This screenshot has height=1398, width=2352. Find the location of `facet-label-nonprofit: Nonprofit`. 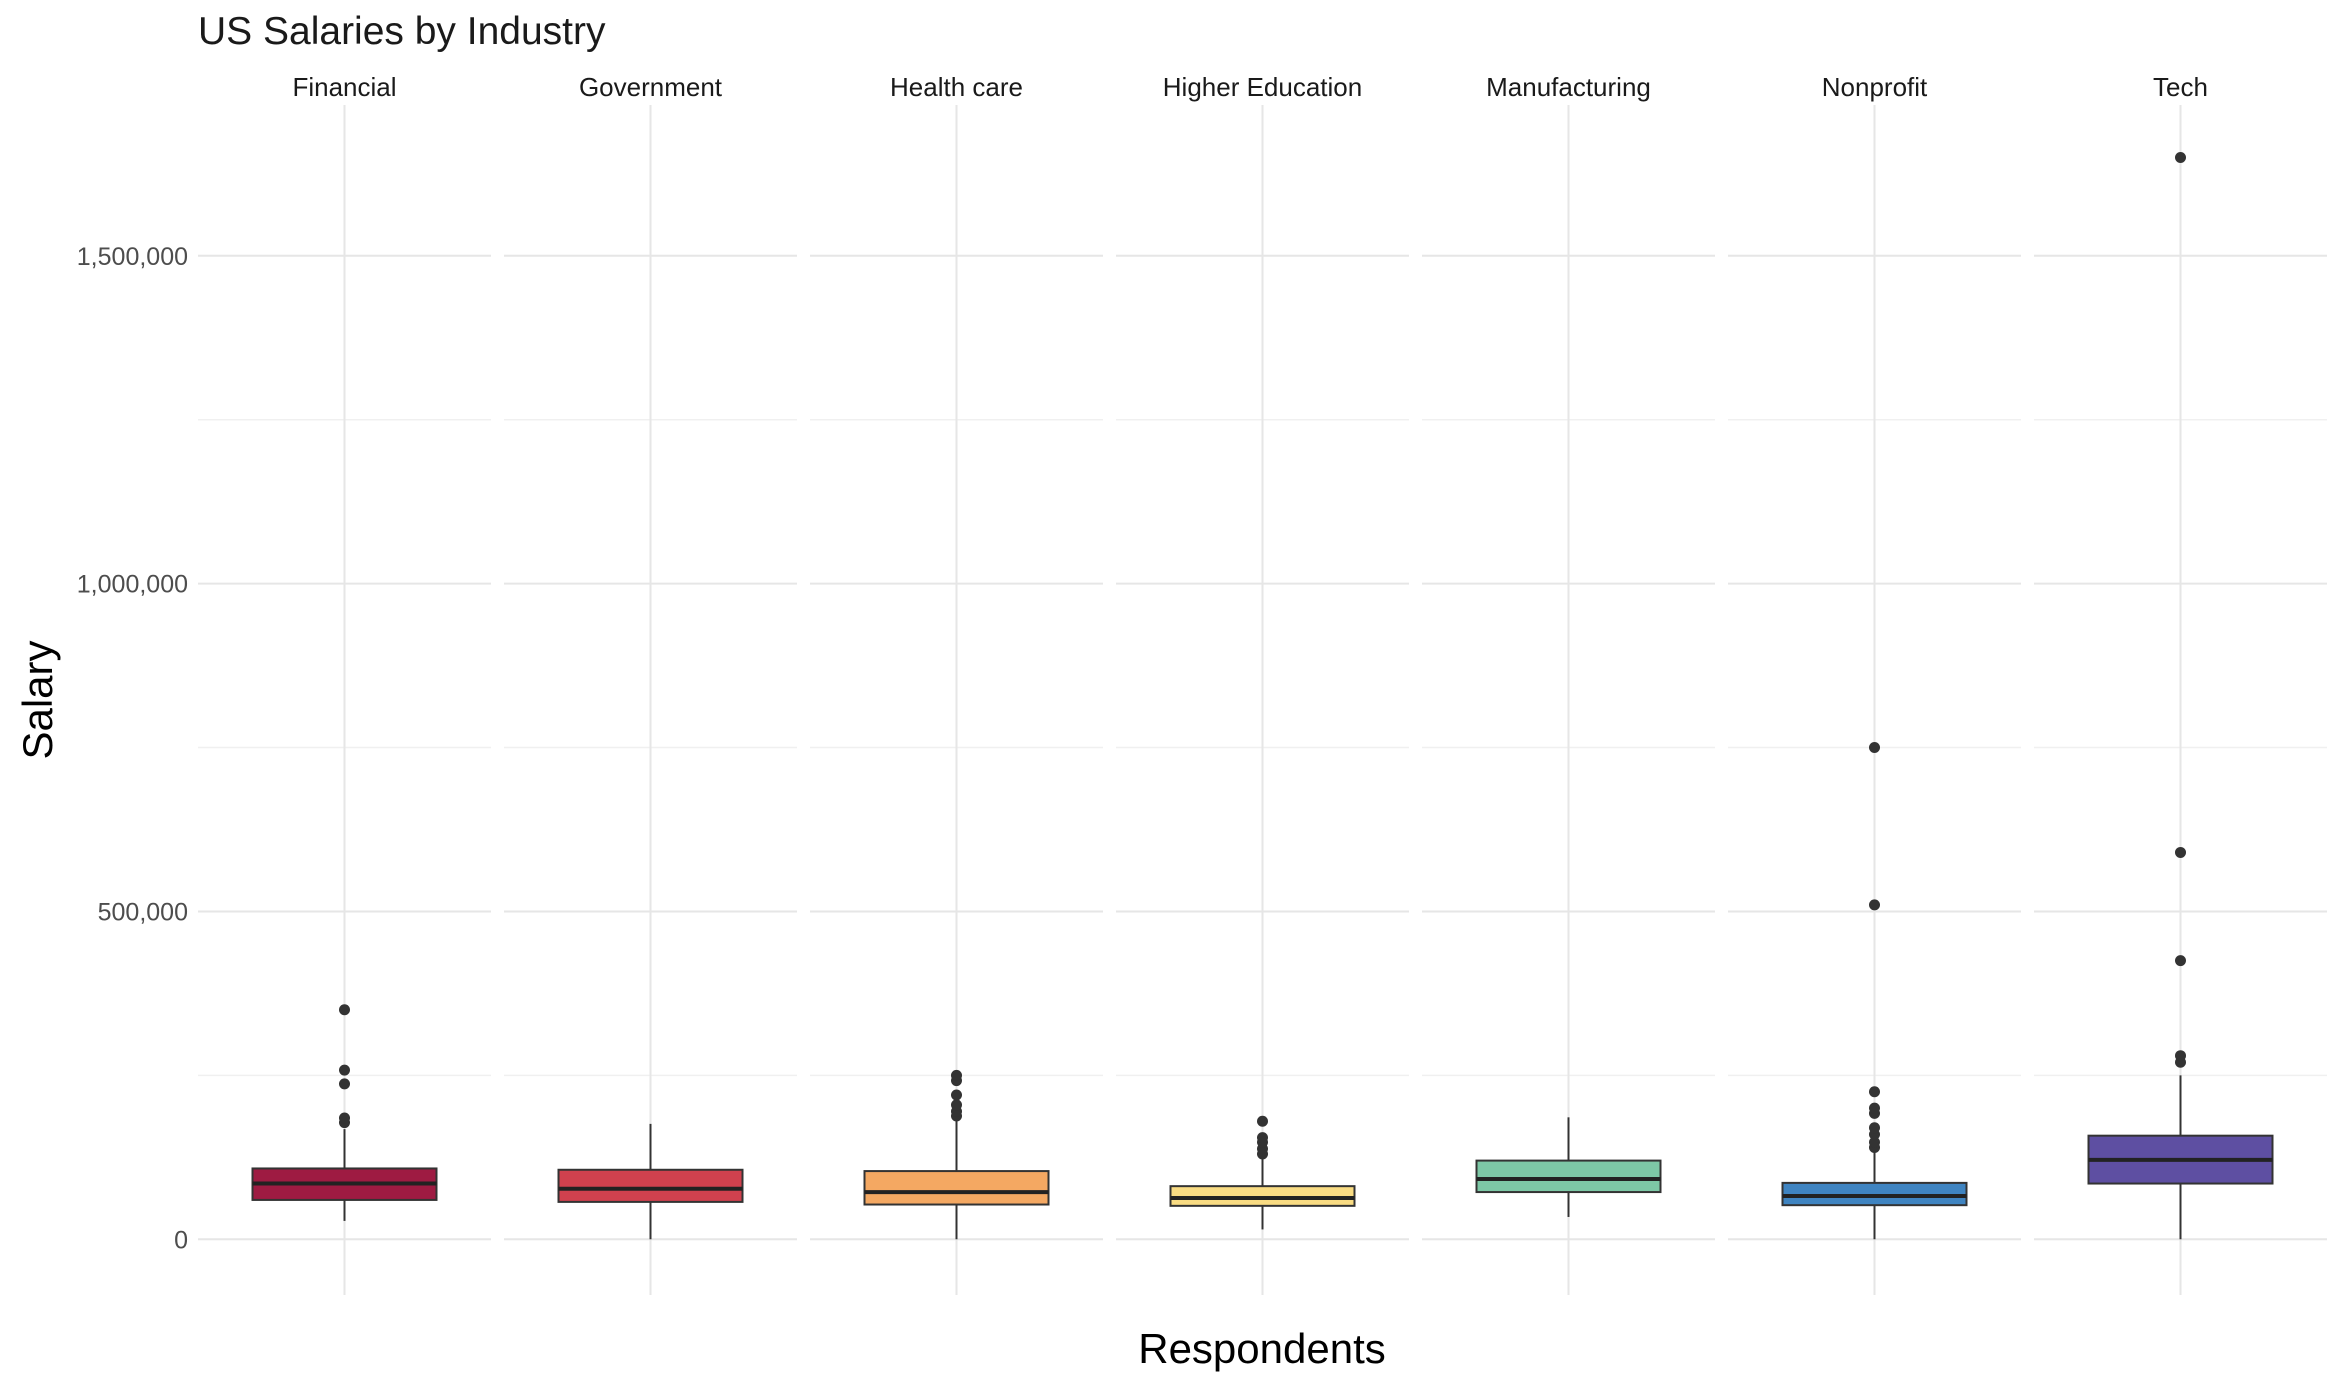

facet-label-nonprofit: Nonprofit is located at coordinates (1875, 87).